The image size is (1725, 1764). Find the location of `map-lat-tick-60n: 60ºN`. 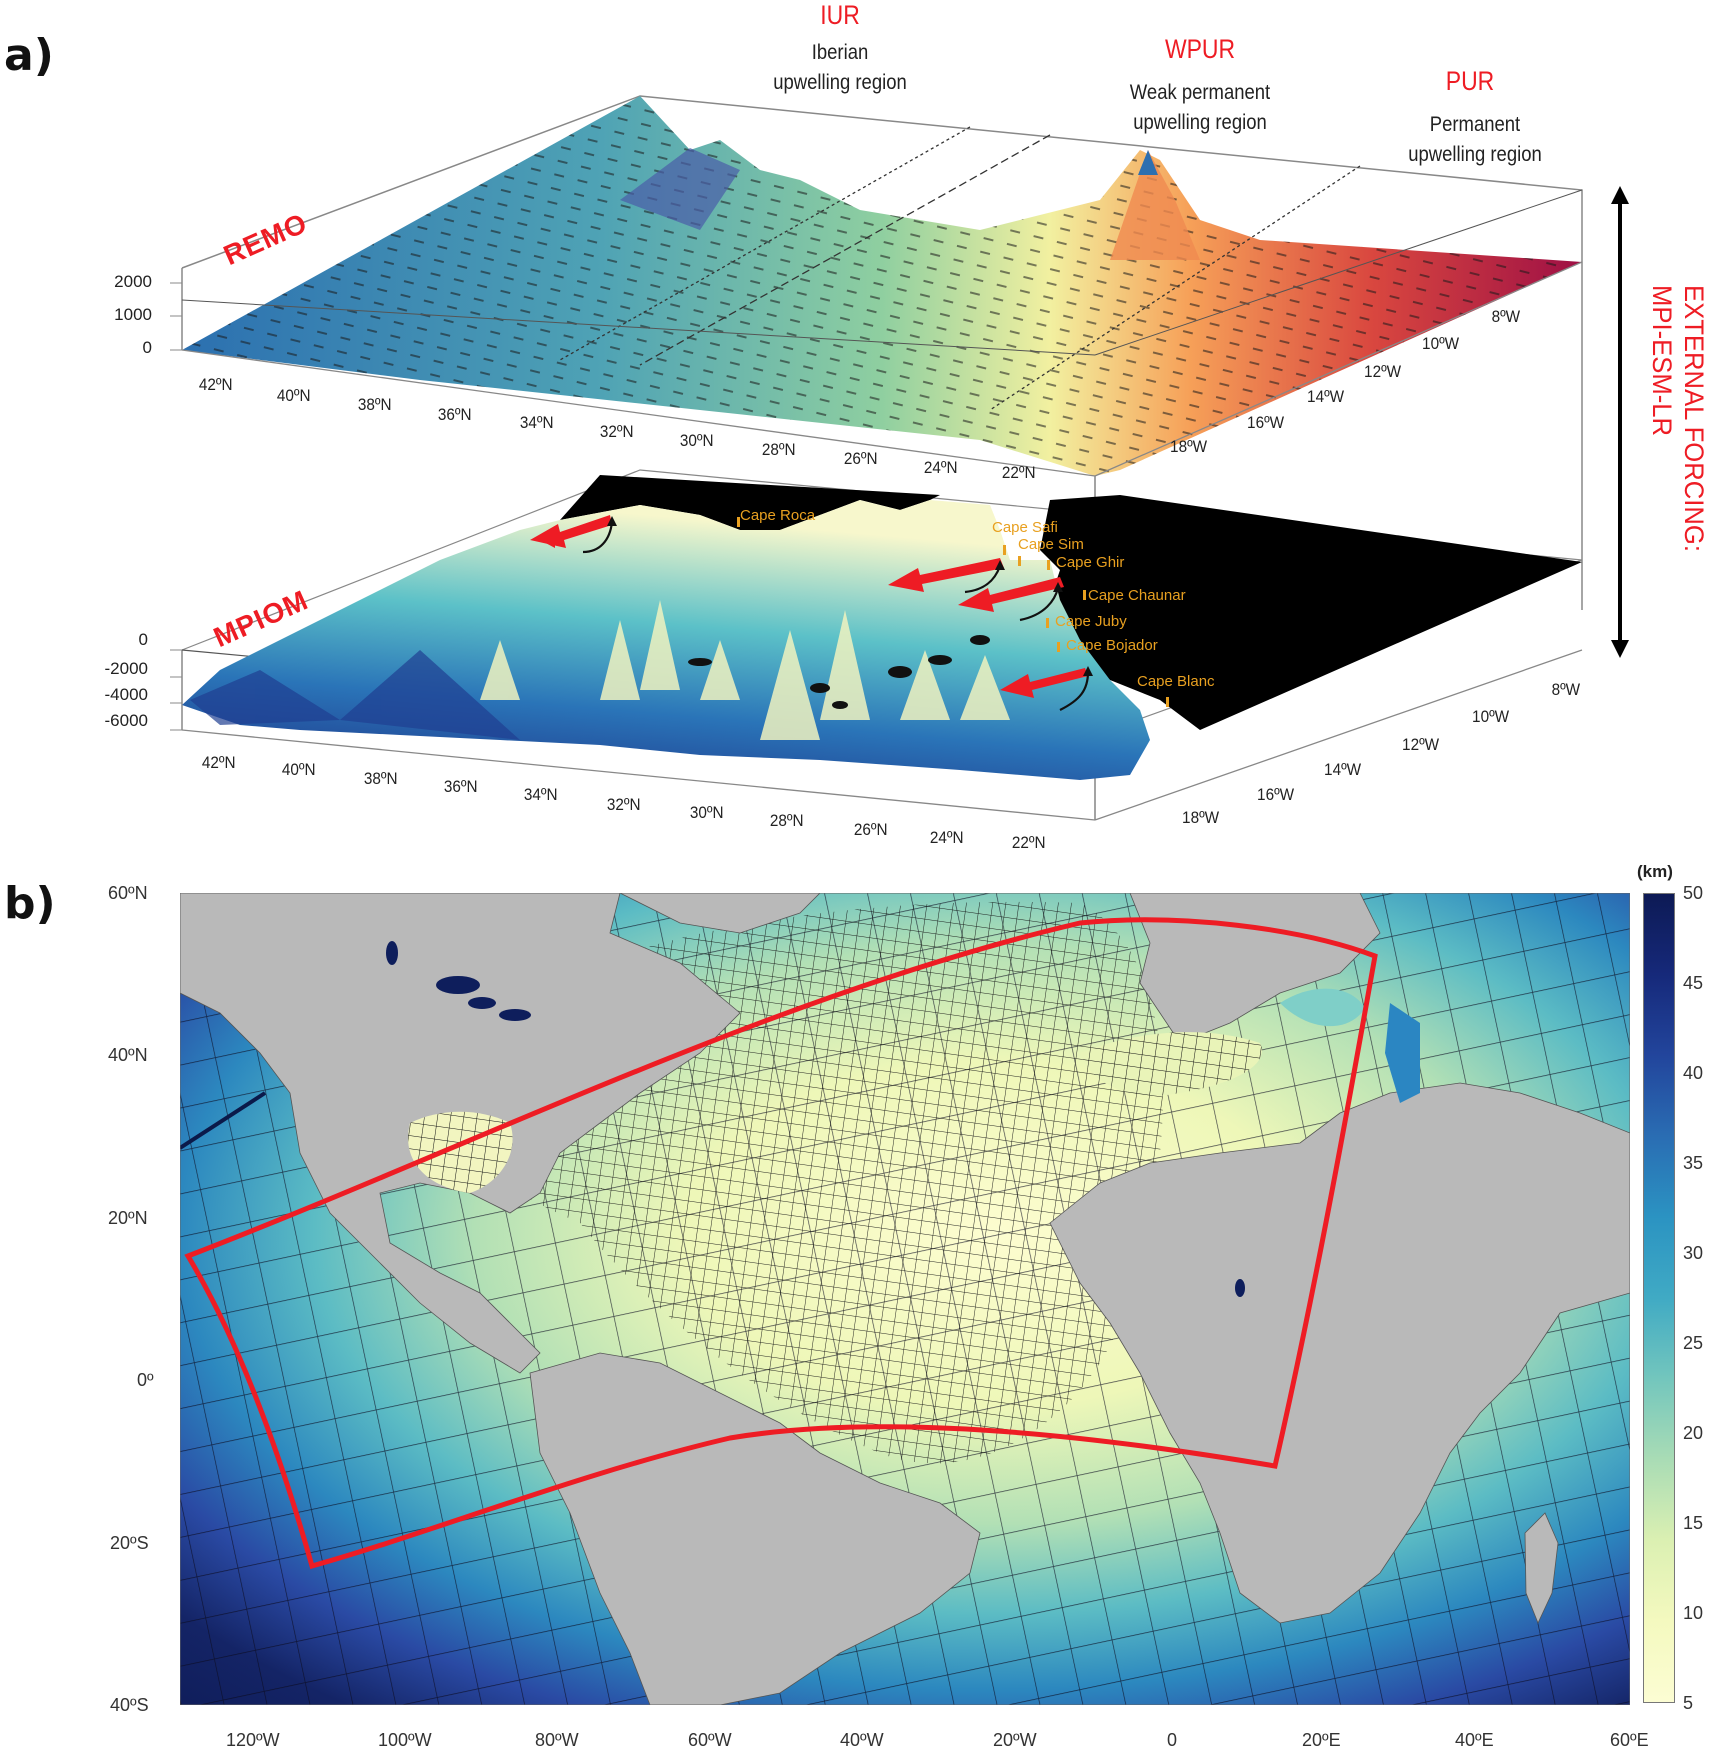

map-lat-tick-60n: 60ºN is located at coordinates (128, 893).